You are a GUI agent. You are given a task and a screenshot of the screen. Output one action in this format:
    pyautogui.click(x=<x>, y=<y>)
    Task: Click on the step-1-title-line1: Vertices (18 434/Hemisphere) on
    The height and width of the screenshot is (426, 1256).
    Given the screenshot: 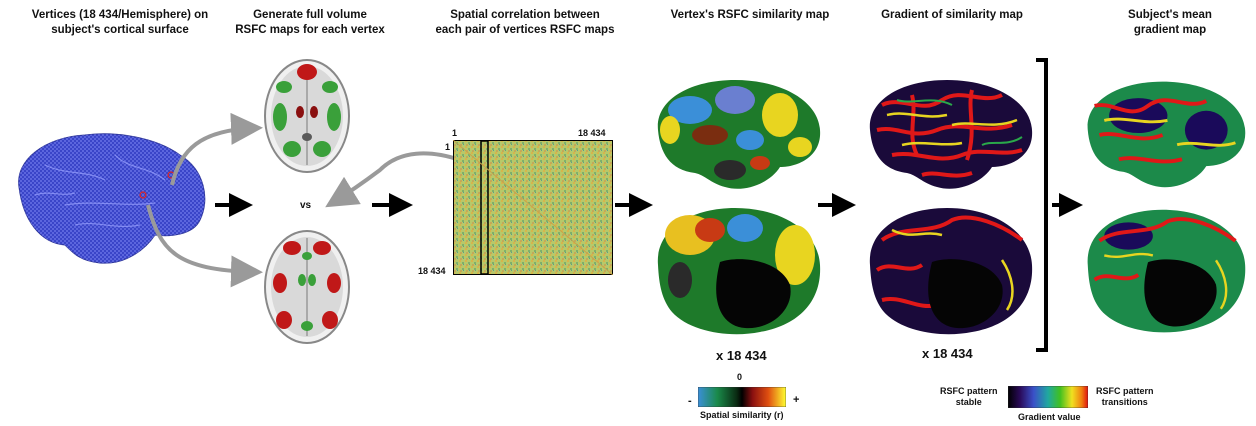 What is the action you would take?
    pyautogui.click(x=120, y=15)
    